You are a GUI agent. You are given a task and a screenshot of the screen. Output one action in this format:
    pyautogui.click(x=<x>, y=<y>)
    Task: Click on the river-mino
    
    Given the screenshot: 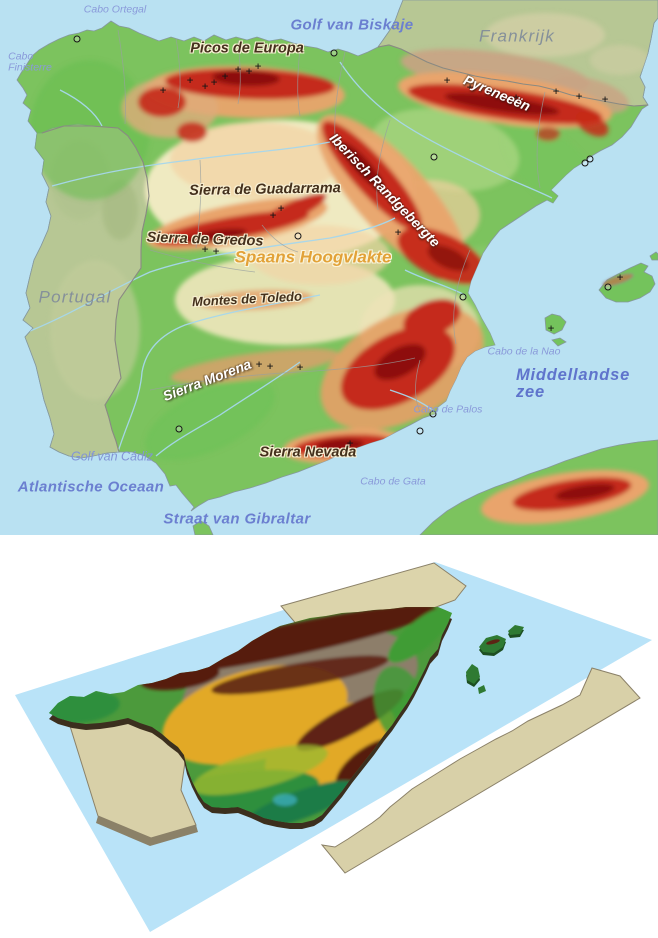 What is the action you would take?
    pyautogui.click(x=81, y=108)
    